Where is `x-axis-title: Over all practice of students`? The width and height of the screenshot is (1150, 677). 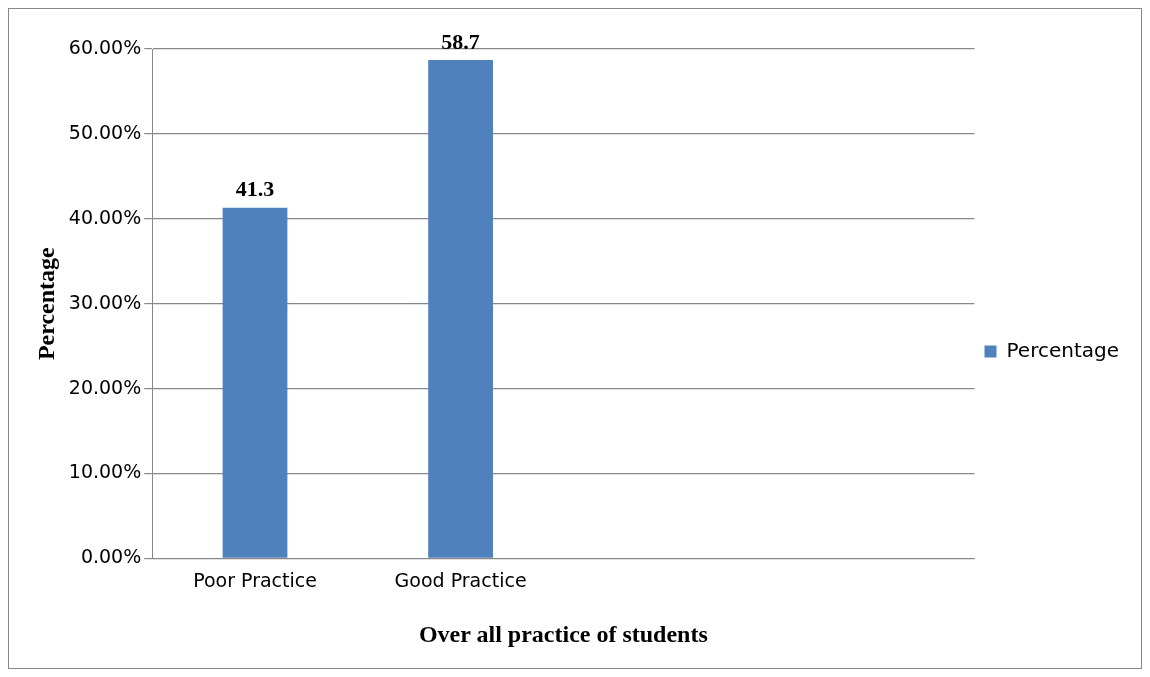 x-axis-title: Over all practice of students is located at coordinates (563, 633).